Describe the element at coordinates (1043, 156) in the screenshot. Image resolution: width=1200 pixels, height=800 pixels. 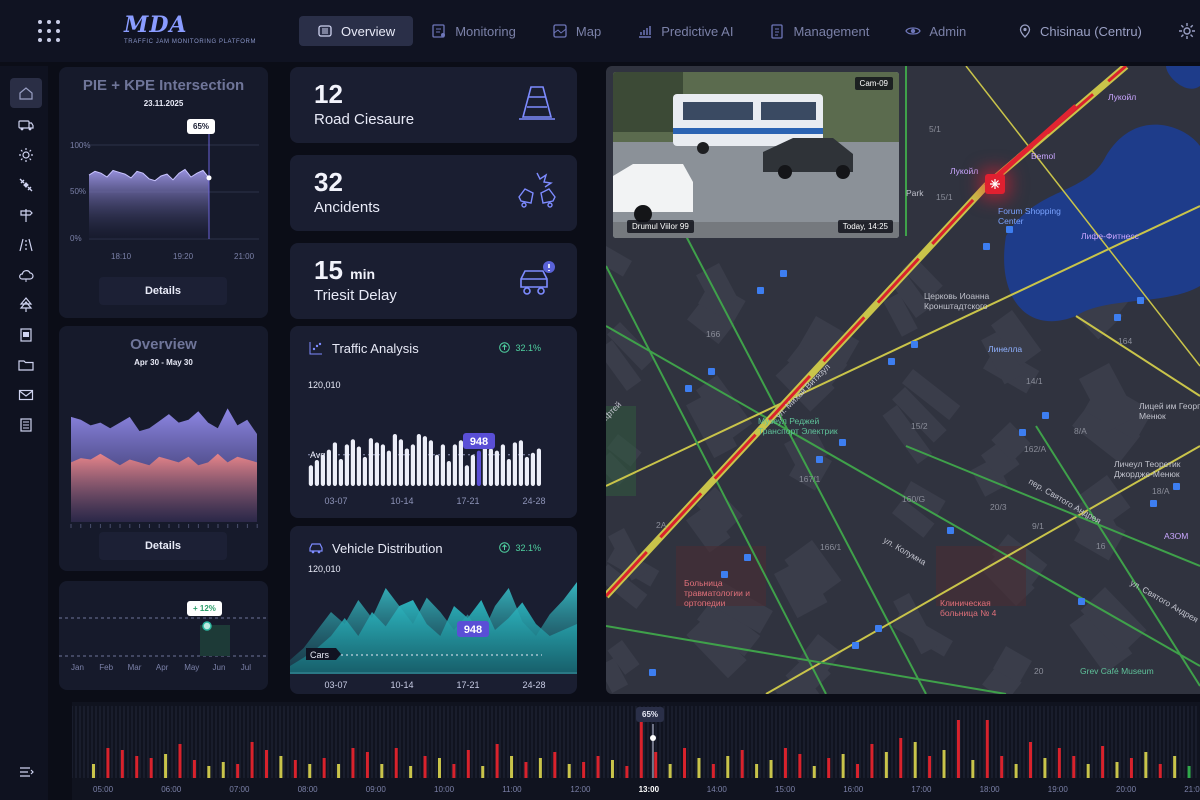
I see `map-label: Bemol` at that location.